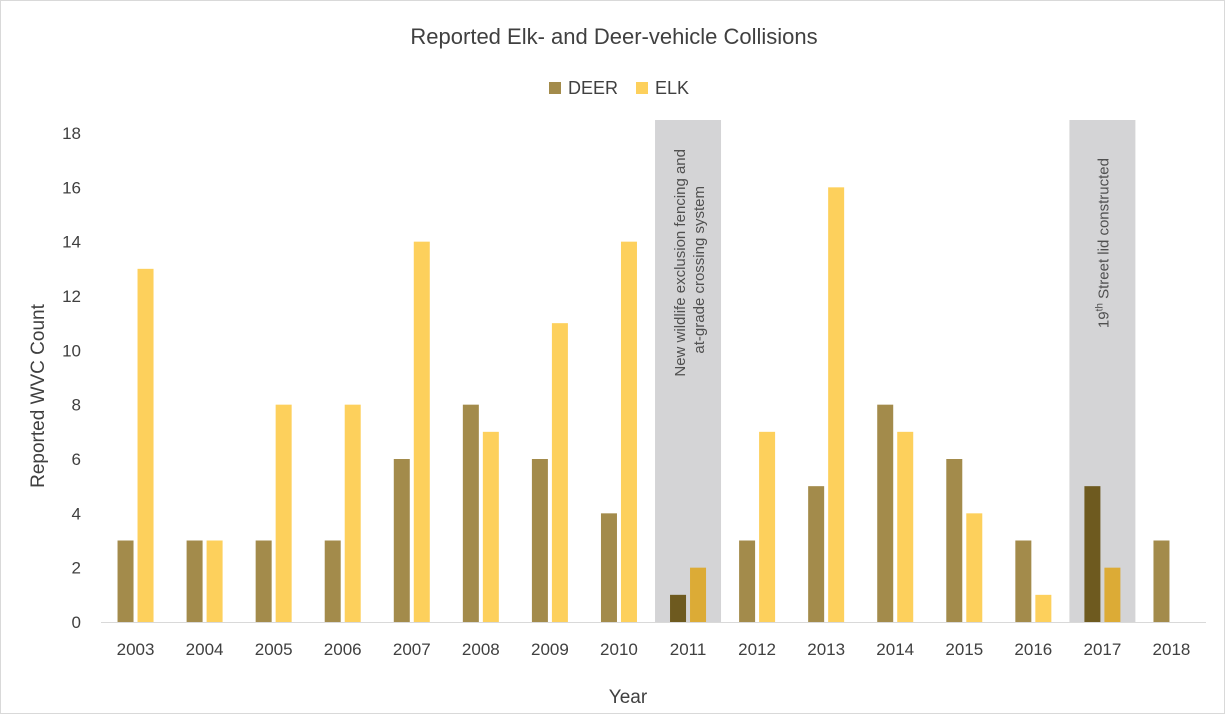  Describe the element at coordinates (352, 513) in the screenshot. I see `bar-elk-2006` at that location.